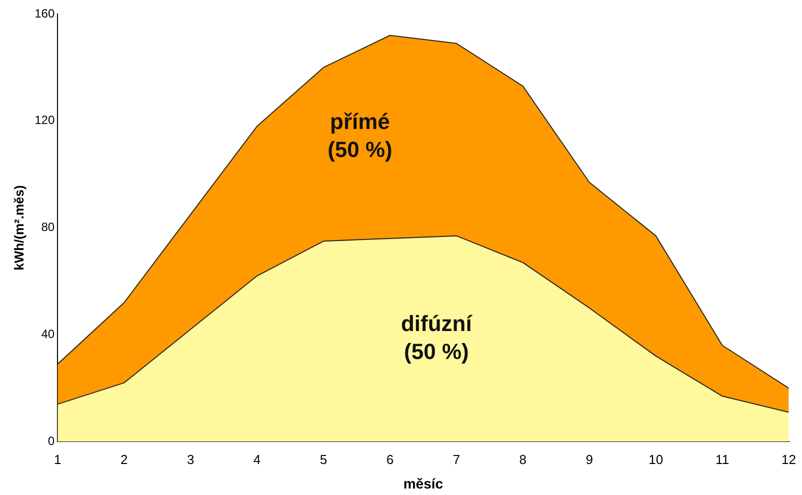  What do you see at coordinates (523, 459) in the screenshot?
I see `x-tick-label: 8` at bounding box center [523, 459].